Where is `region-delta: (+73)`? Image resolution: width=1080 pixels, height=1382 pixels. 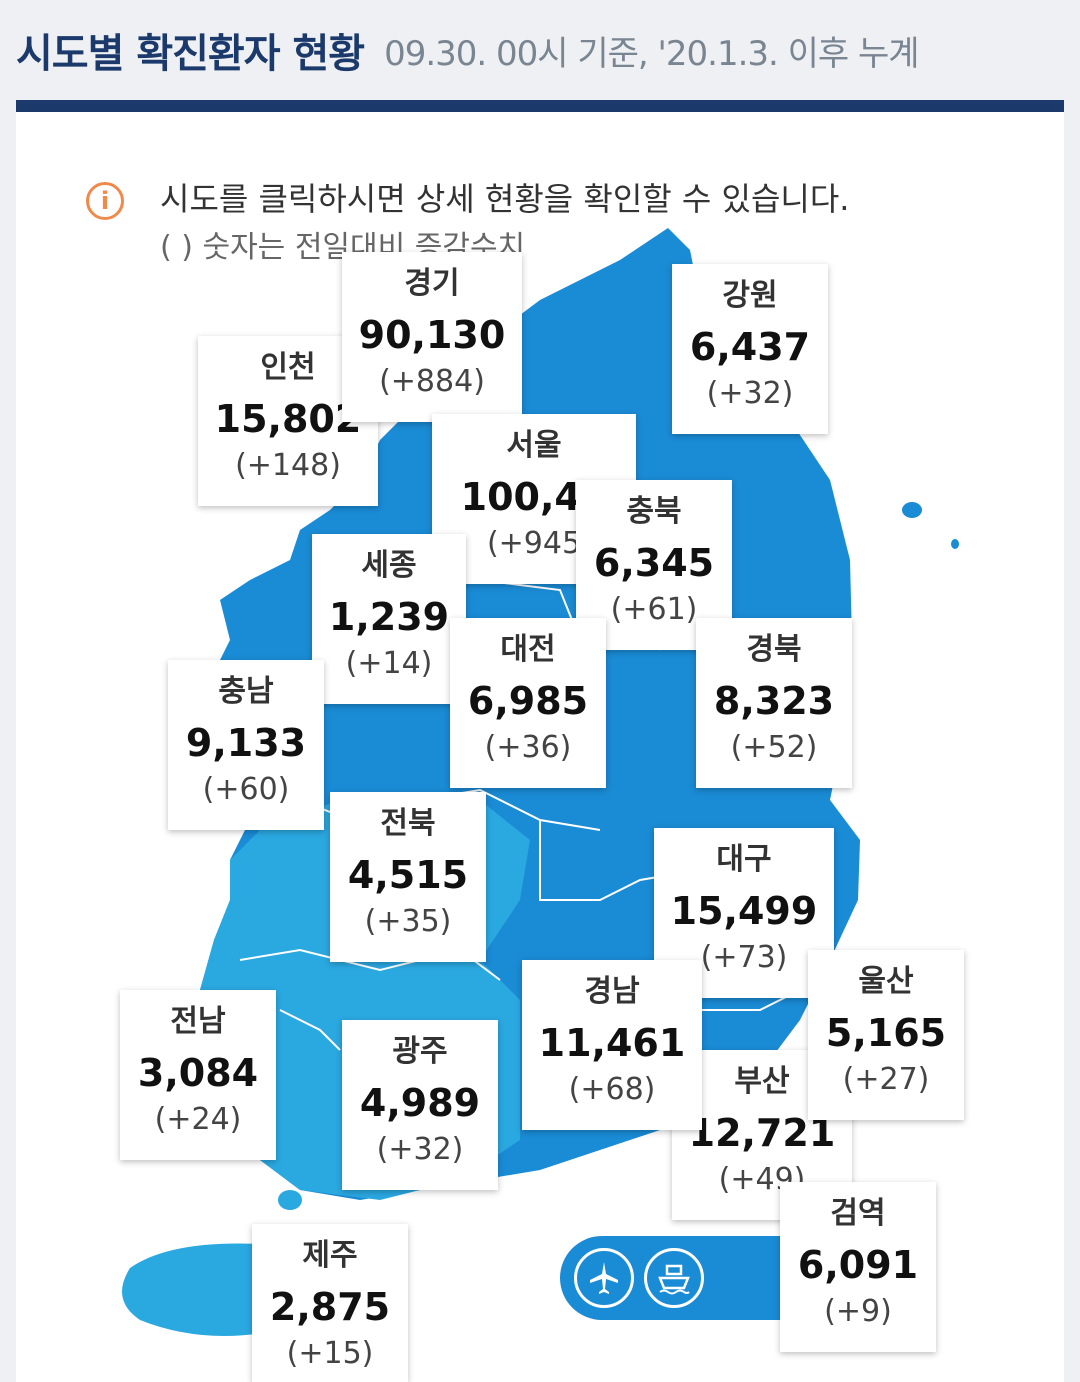 region-delta: (+73) is located at coordinates (744, 957).